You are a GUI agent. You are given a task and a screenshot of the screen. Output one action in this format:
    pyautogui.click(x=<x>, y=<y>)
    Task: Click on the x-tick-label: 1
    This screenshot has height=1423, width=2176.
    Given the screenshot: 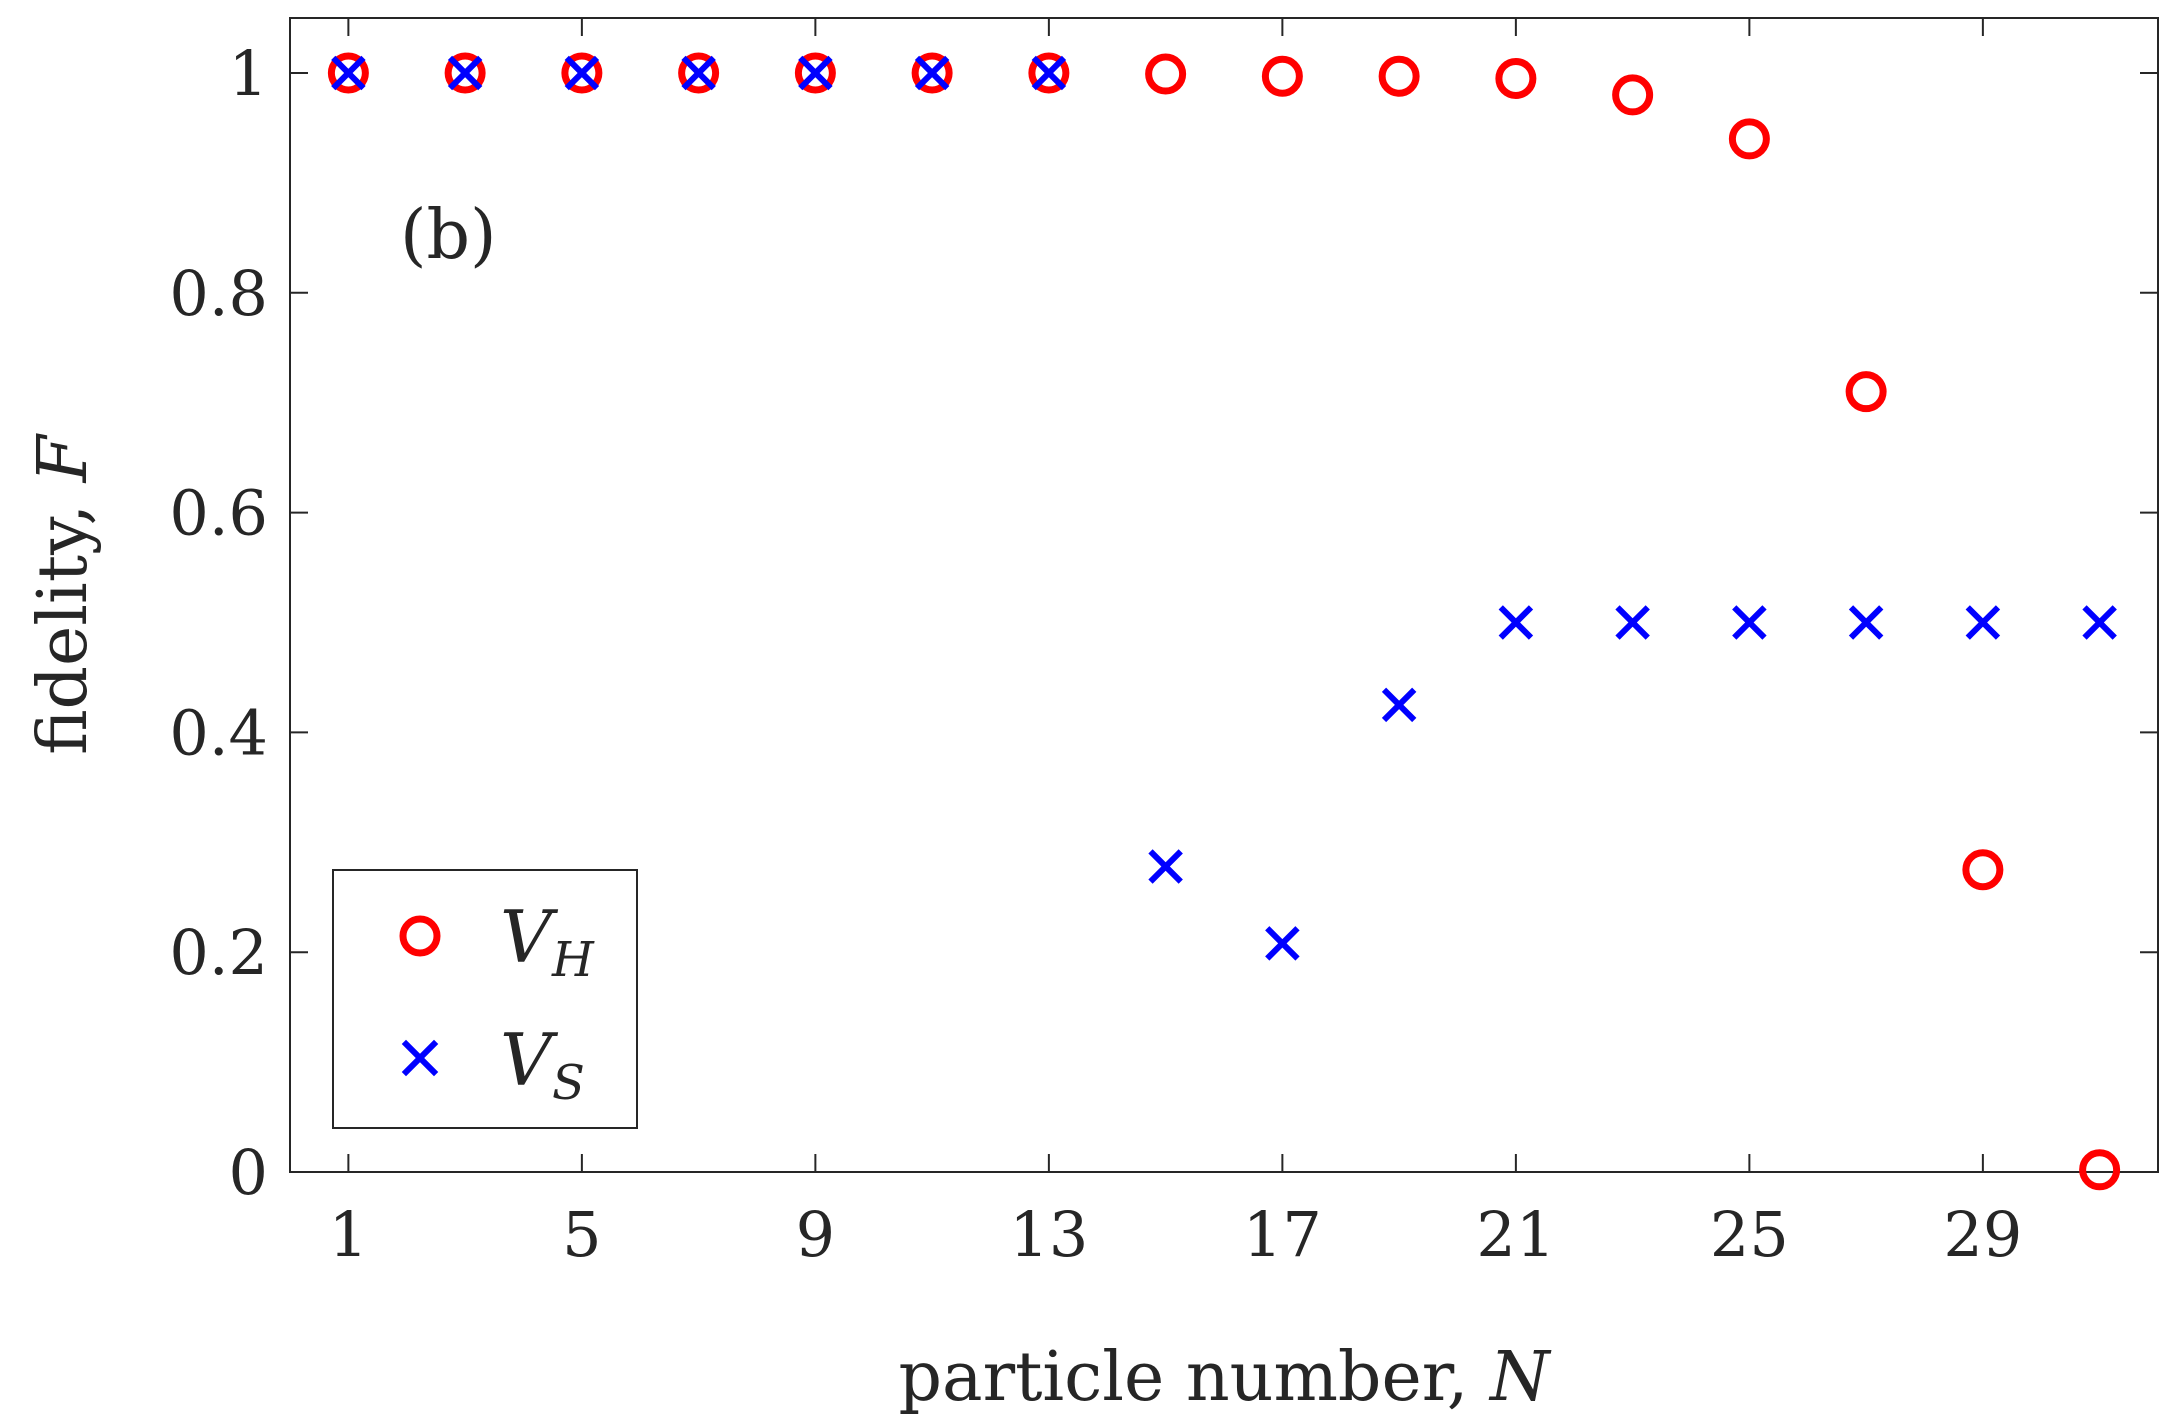 What is the action you would take?
    pyautogui.click(x=348, y=1234)
    